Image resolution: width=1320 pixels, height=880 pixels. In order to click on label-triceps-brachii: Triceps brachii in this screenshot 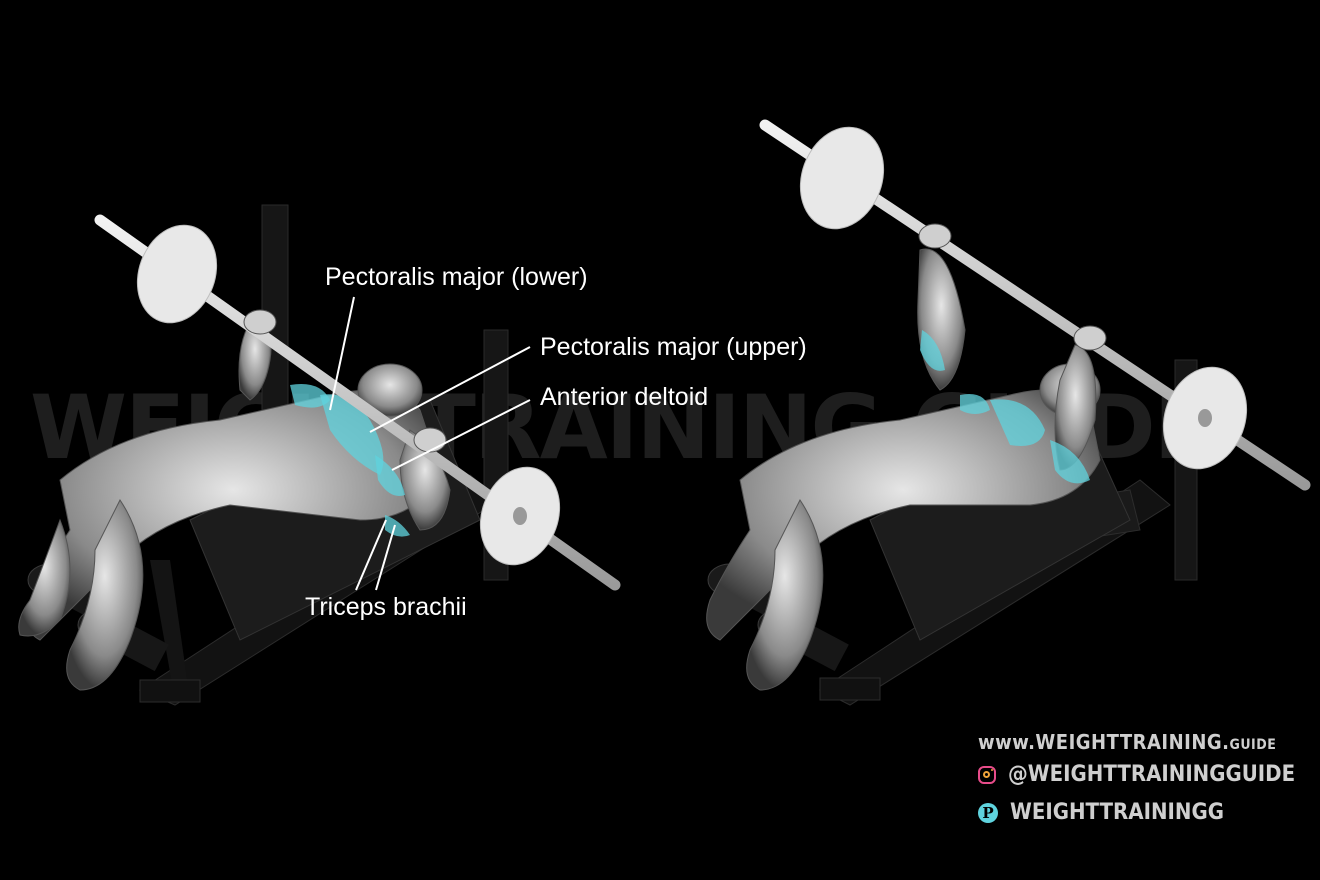, I will do `click(386, 607)`.